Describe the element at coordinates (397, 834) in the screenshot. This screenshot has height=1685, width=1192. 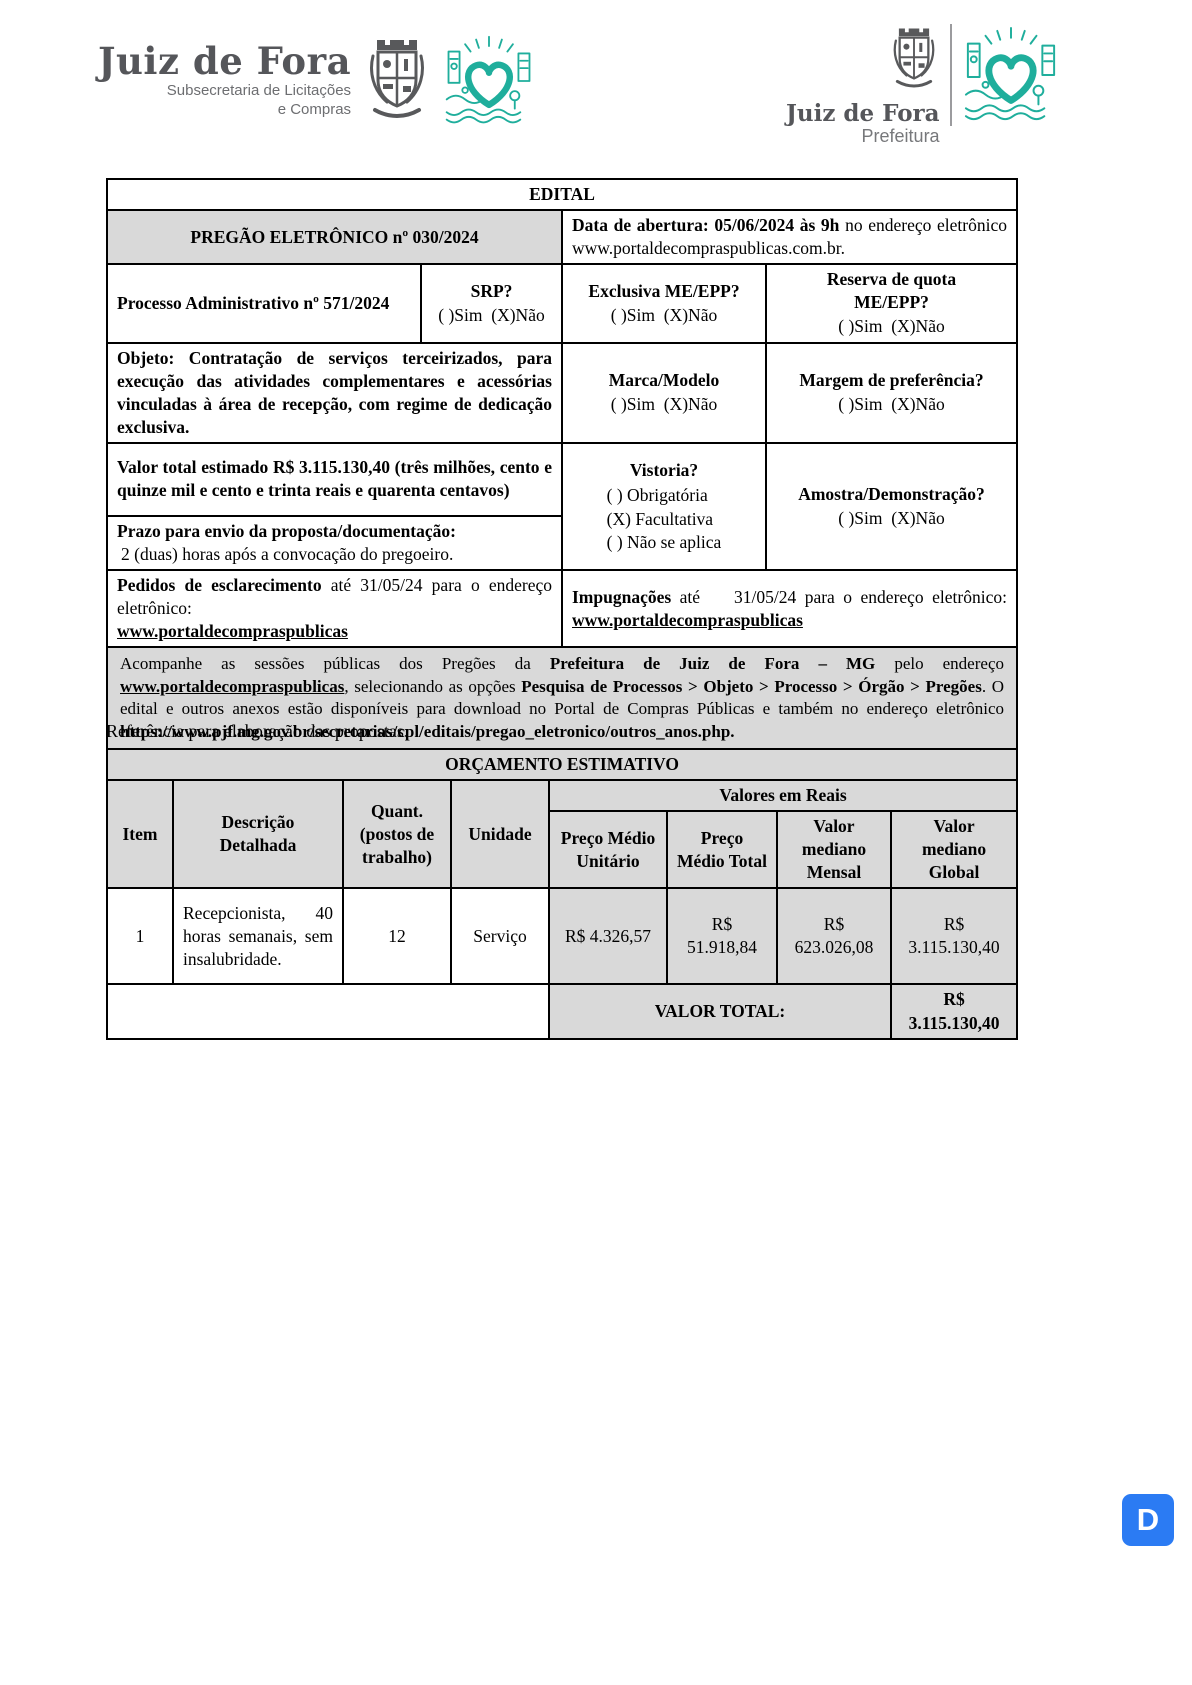
I see `col-header-quant: Quant. (postos de trabalho)` at that location.